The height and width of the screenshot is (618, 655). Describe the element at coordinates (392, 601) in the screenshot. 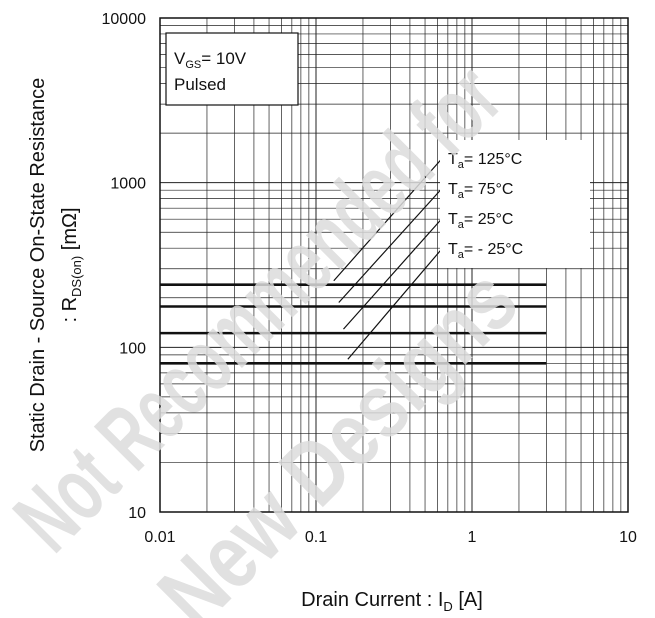

I see `x-axis-title: Drain Current : ID [A]` at that location.